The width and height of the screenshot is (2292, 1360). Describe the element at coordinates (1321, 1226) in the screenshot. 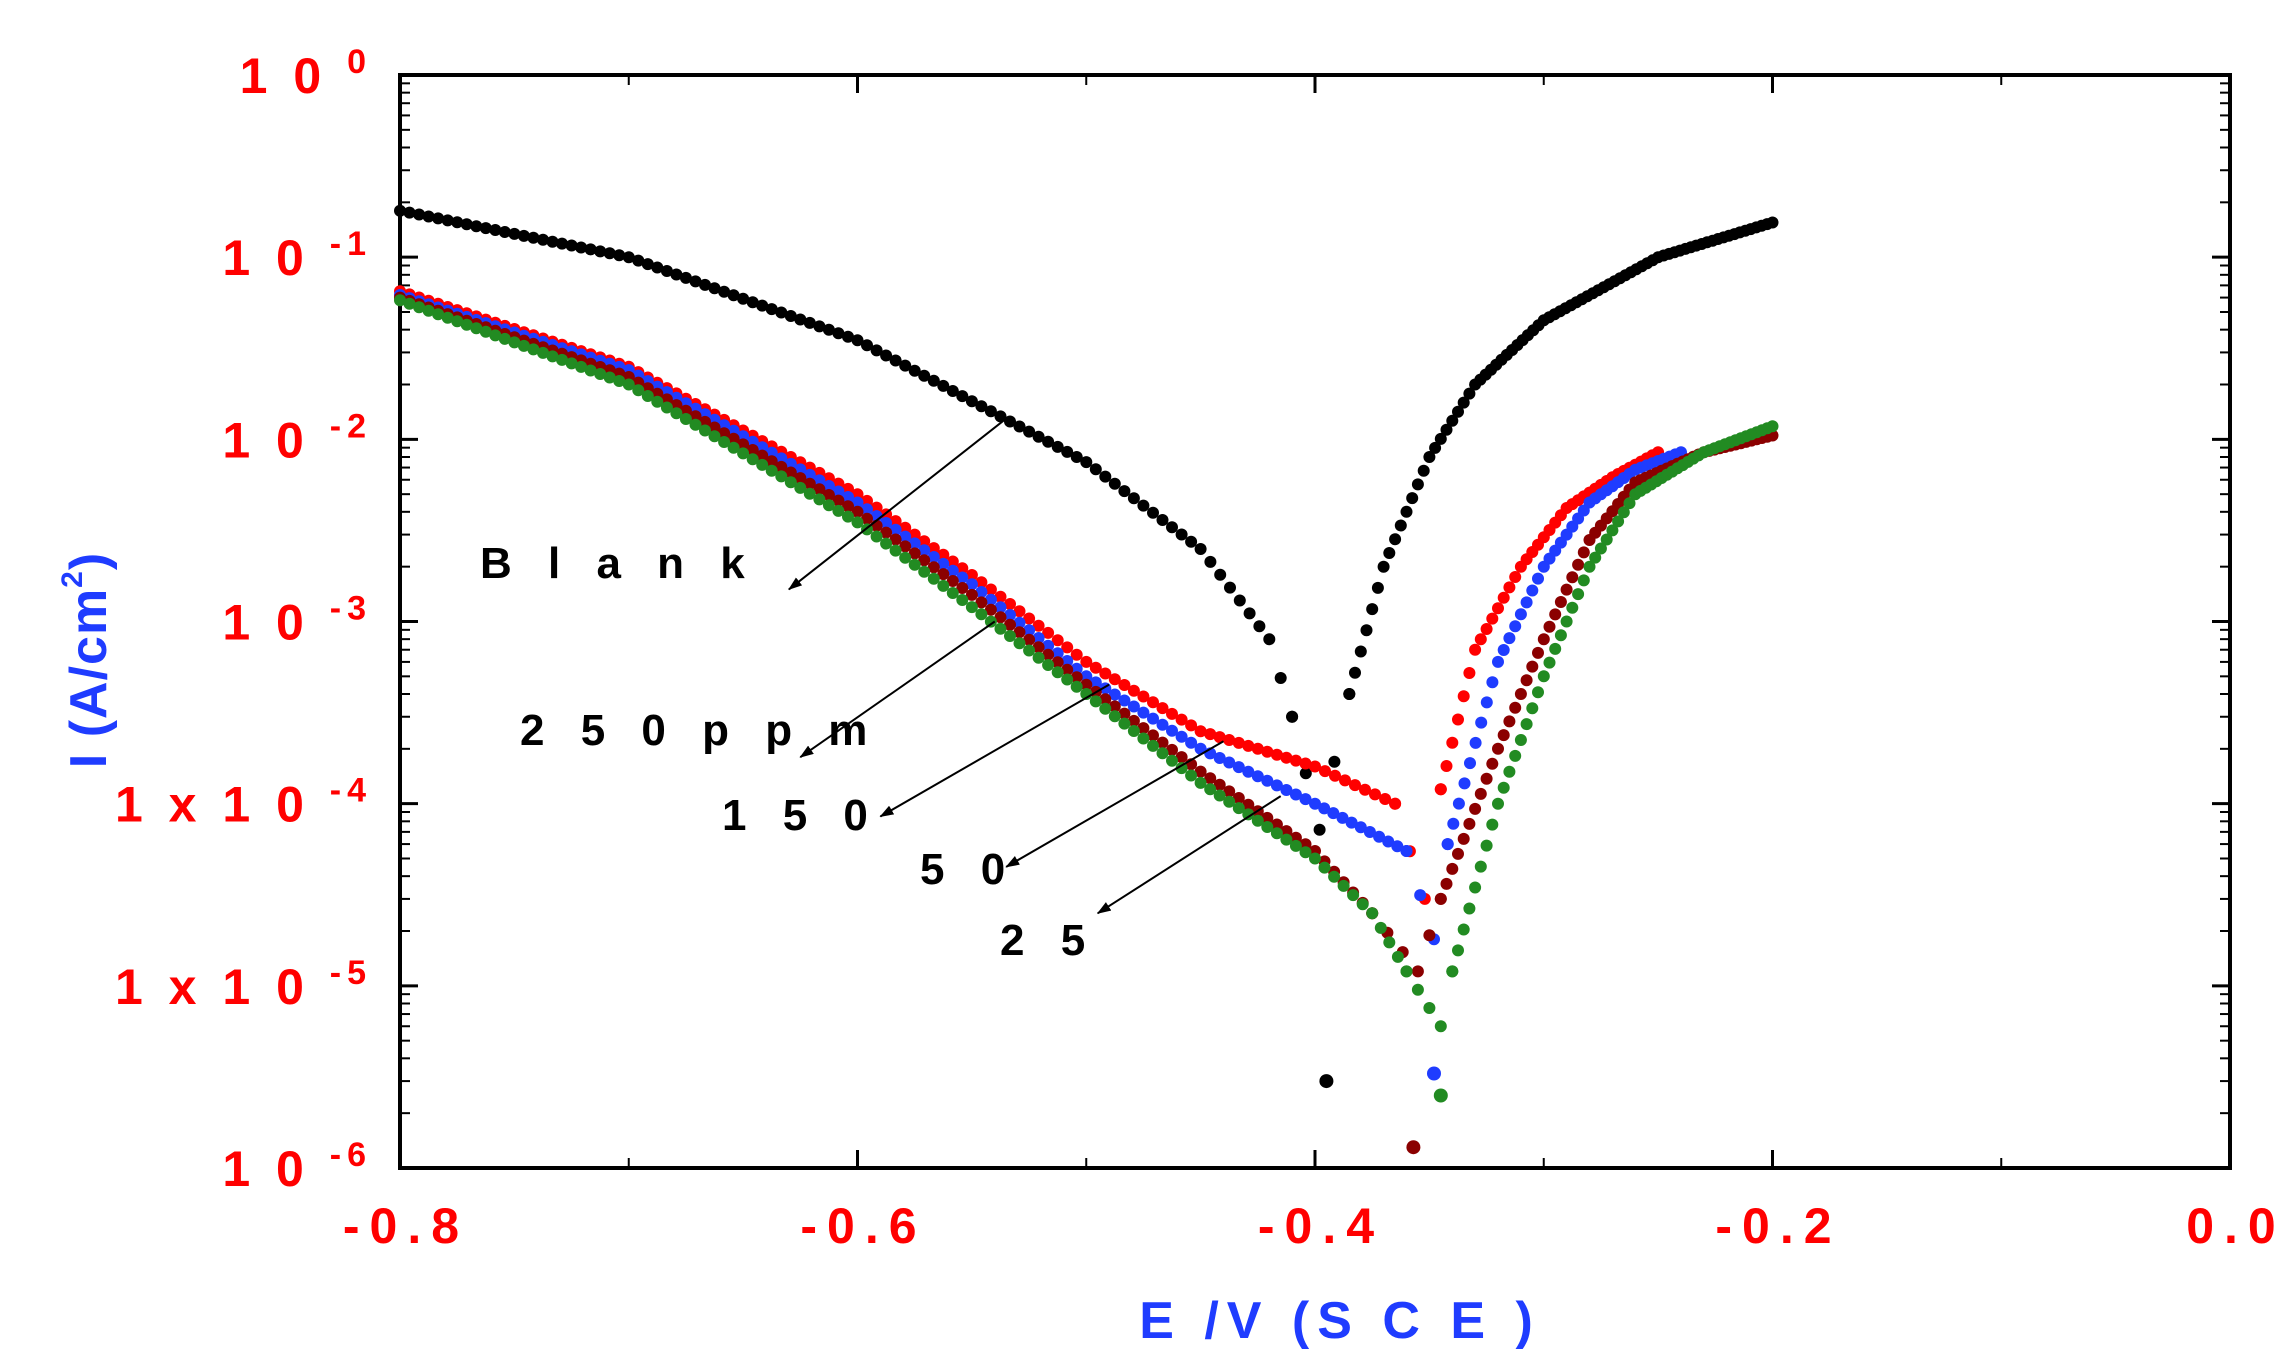

I see `x-tick-label: -0.4` at that location.